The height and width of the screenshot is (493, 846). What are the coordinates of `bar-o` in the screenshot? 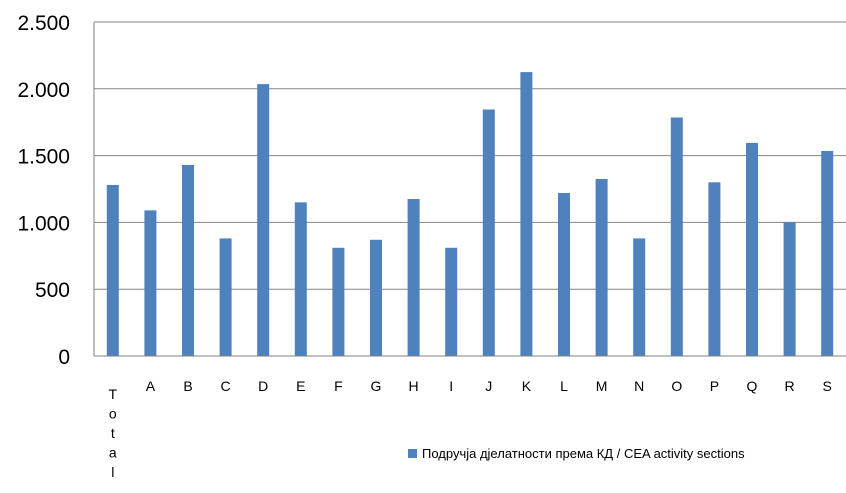 It's located at (676, 236).